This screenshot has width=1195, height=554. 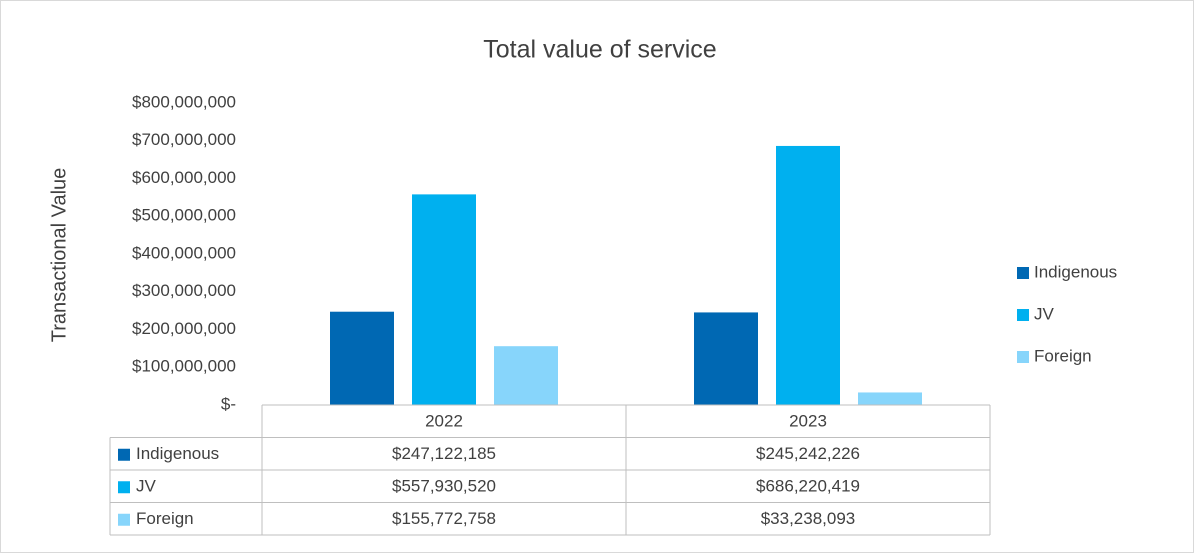 What do you see at coordinates (184, 177) in the screenshot?
I see `y-tick-label: $600,000,000` at bounding box center [184, 177].